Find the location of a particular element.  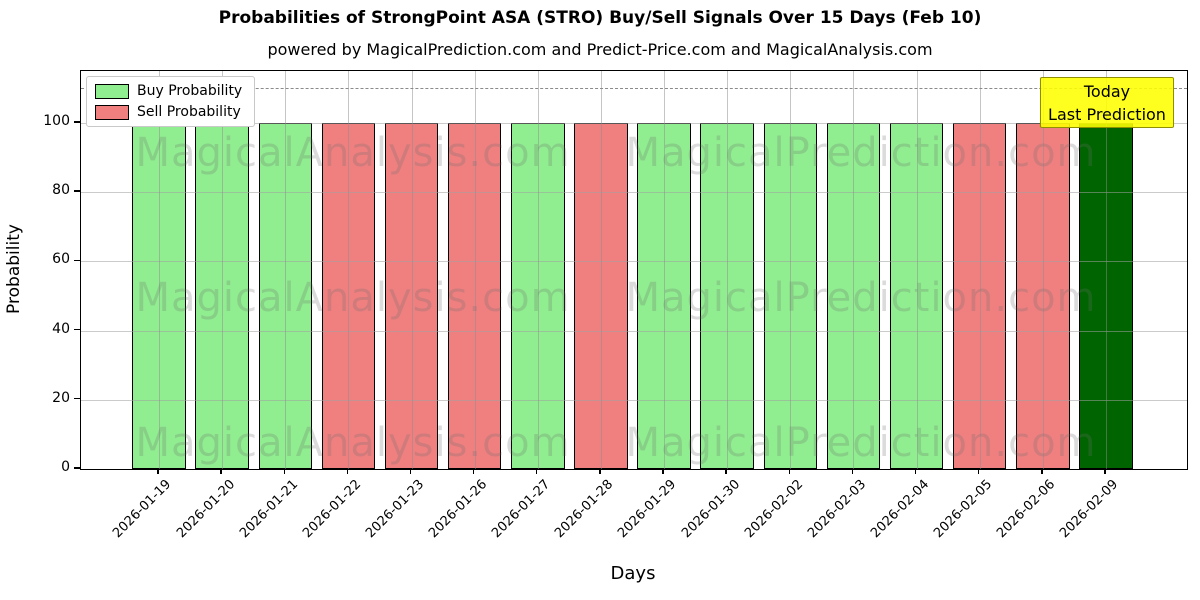

x-tick-label-2026-01-23: 2026-01-23 is located at coordinates (395, 509).